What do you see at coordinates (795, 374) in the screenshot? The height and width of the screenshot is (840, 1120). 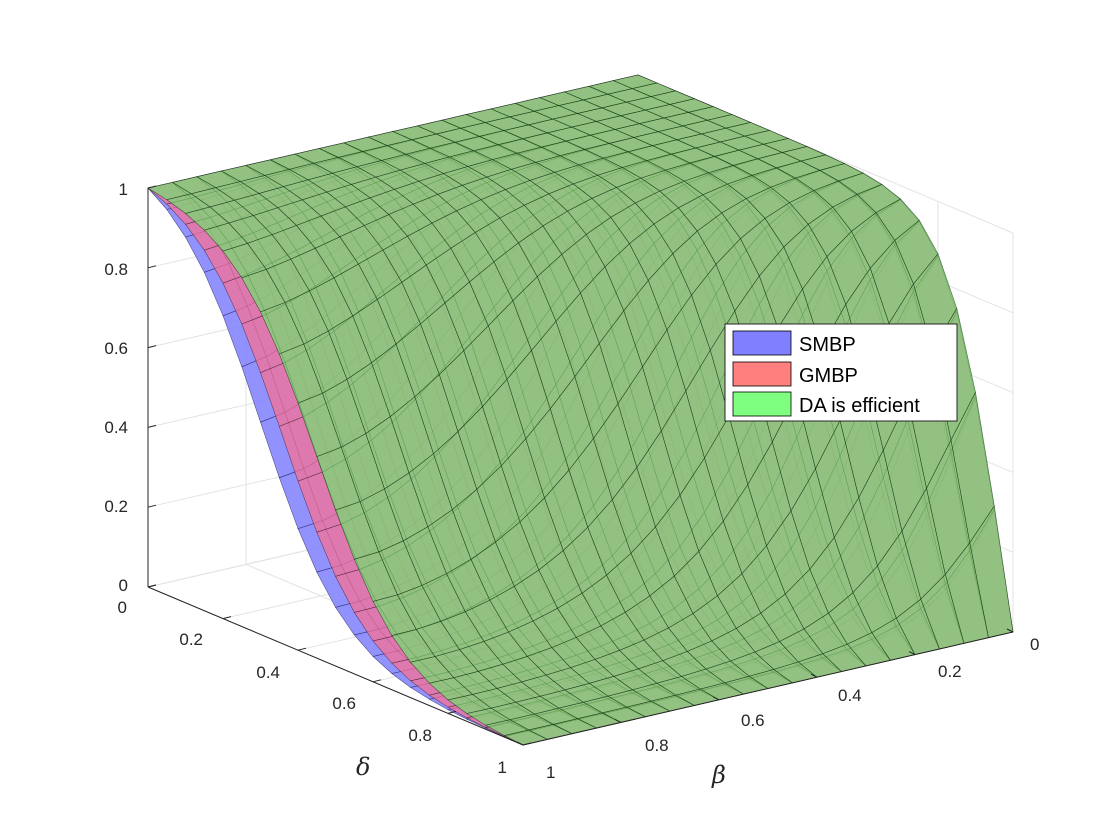 I see `legend-item-gmbp: GMBP` at bounding box center [795, 374].